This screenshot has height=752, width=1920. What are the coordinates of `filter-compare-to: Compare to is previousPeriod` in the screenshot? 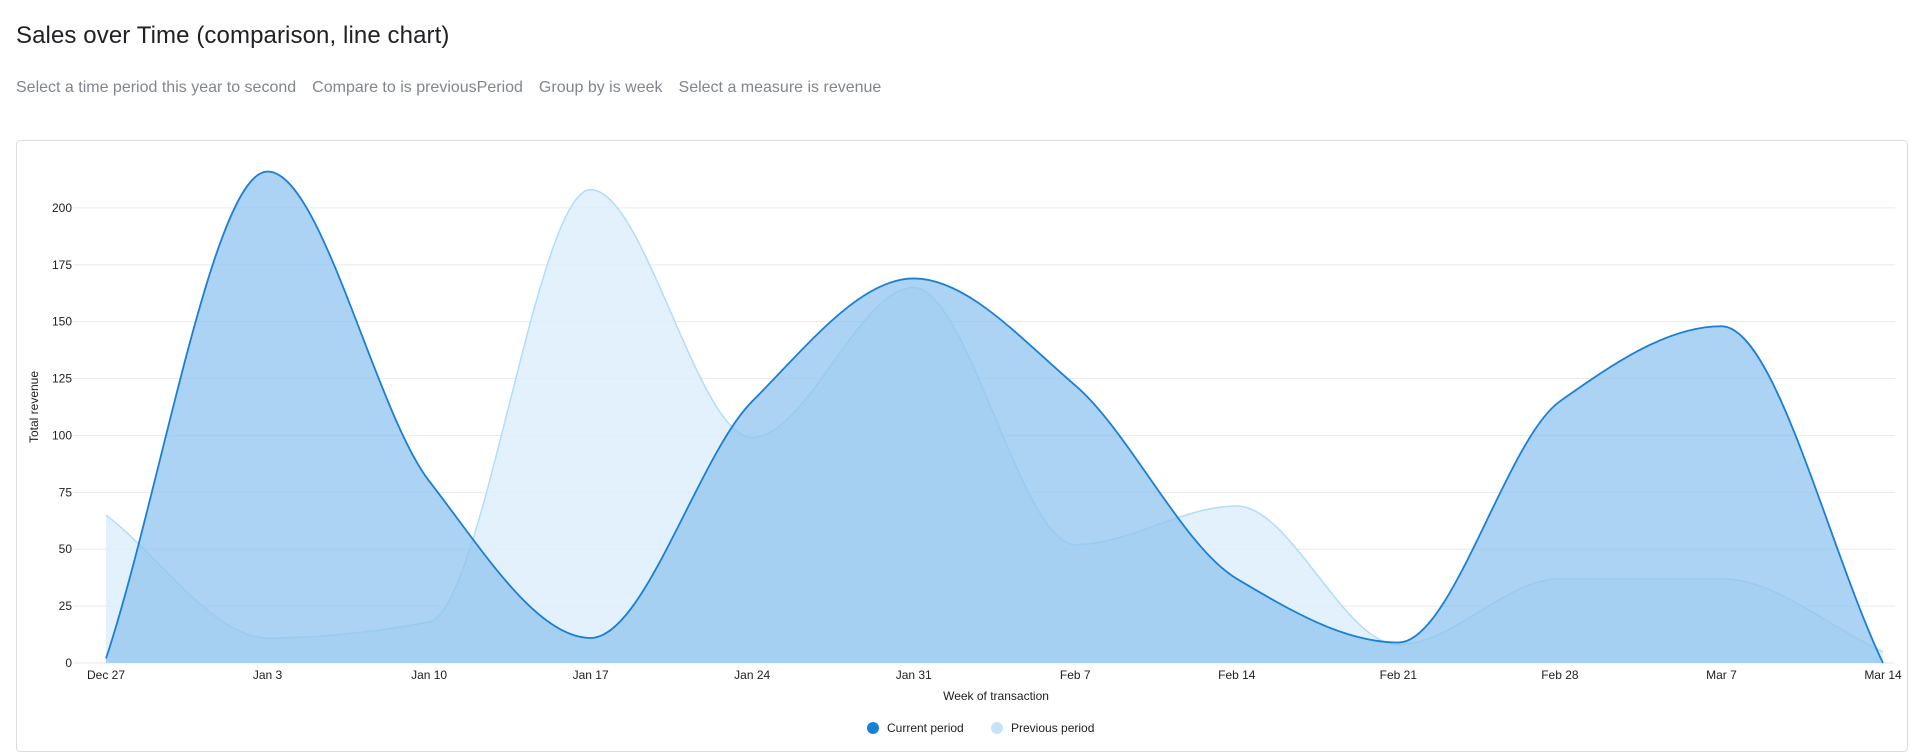 It's located at (417, 87).